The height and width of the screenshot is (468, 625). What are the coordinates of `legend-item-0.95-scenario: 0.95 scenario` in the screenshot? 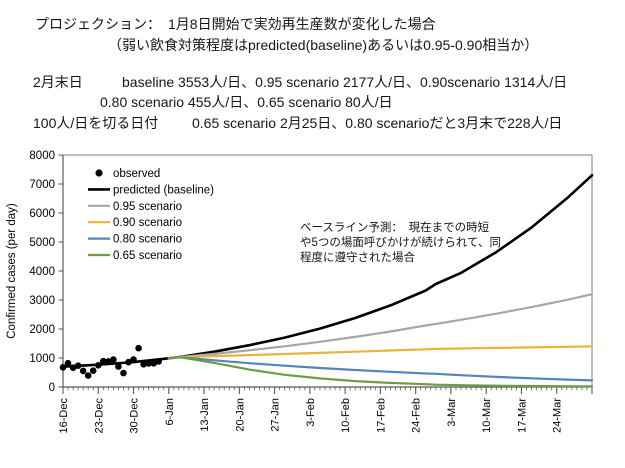 It's located at (135, 207).